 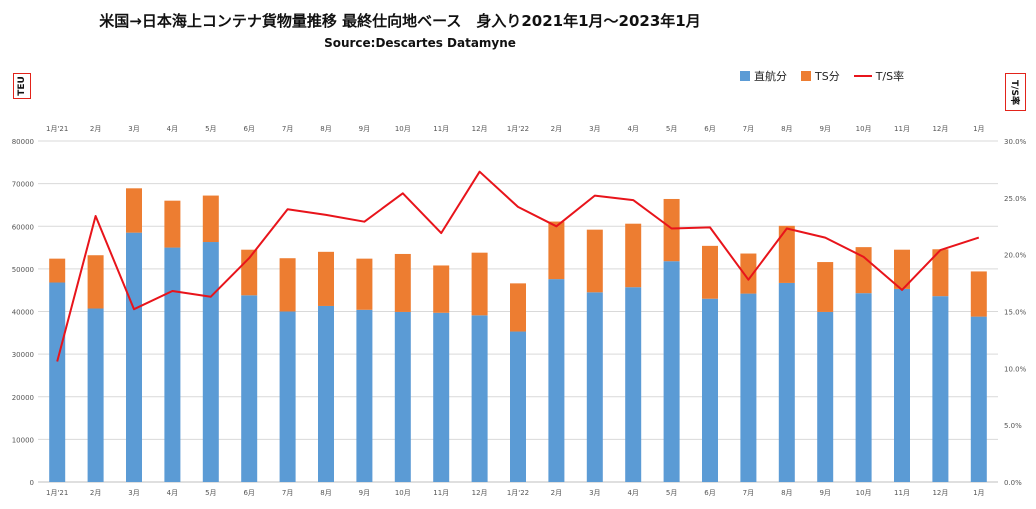 I want to click on chart-legend: 直航分 TS分 T/S率, so click(x=822, y=76).